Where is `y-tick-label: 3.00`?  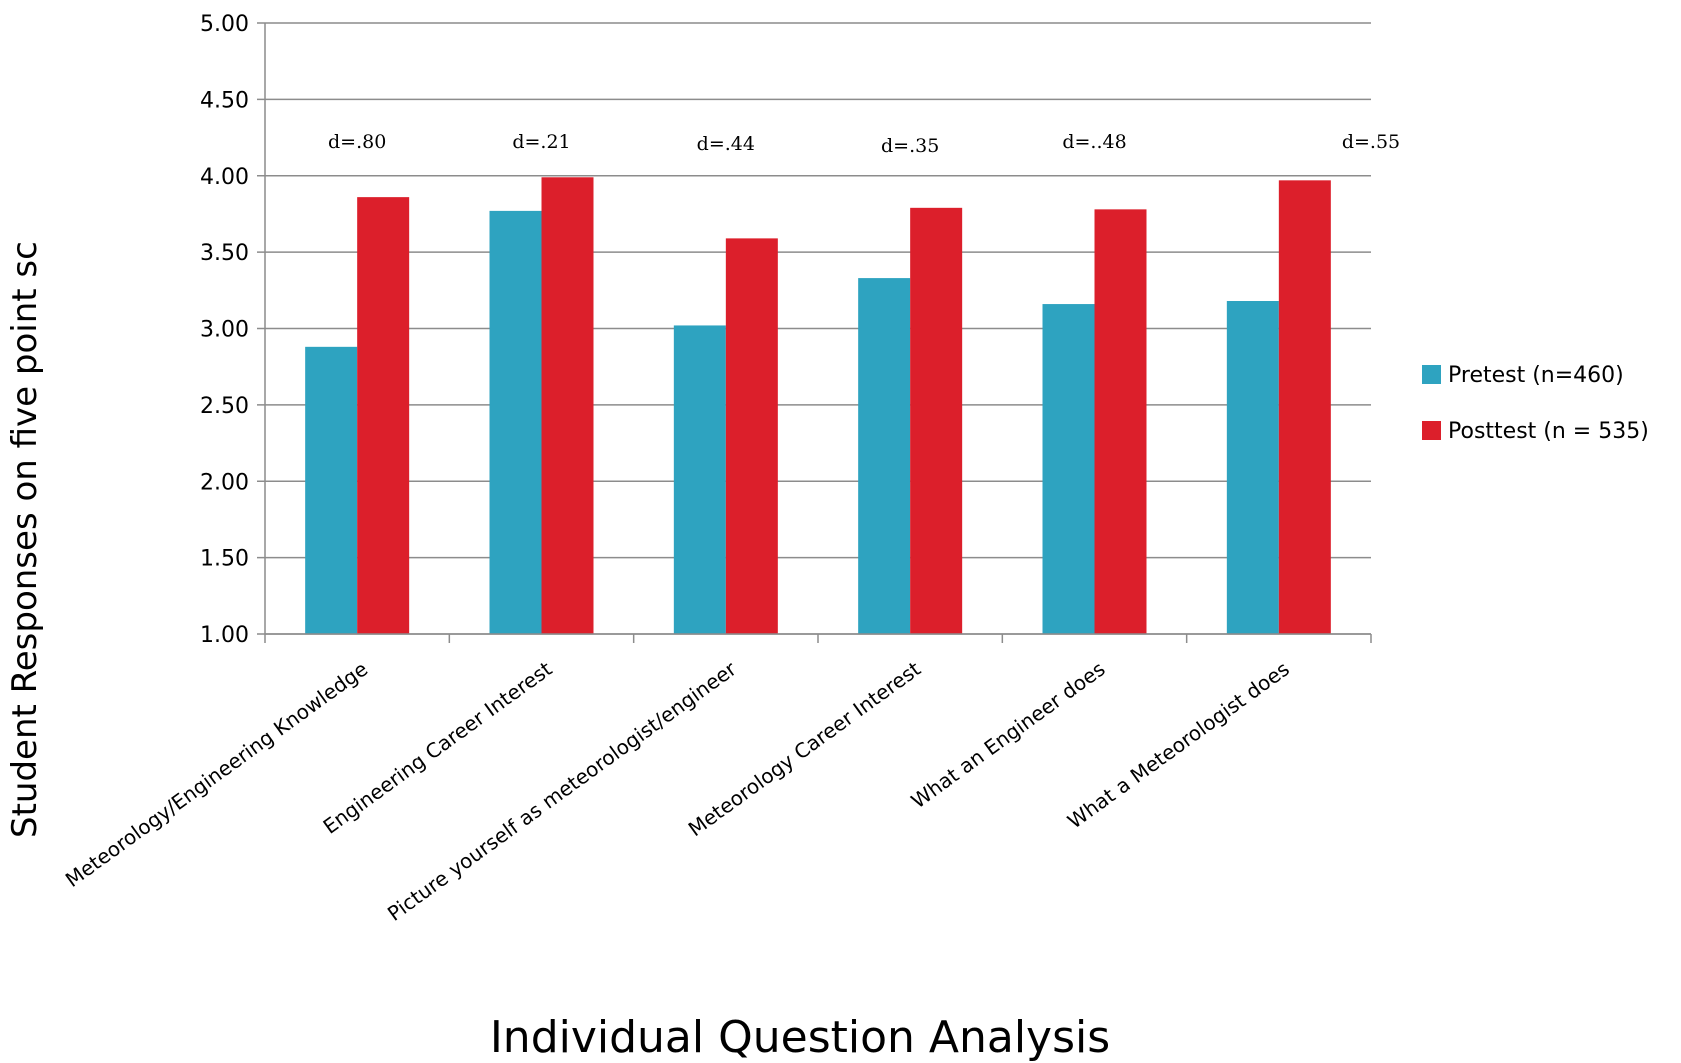
y-tick-label: 3.00 is located at coordinates (224, 330).